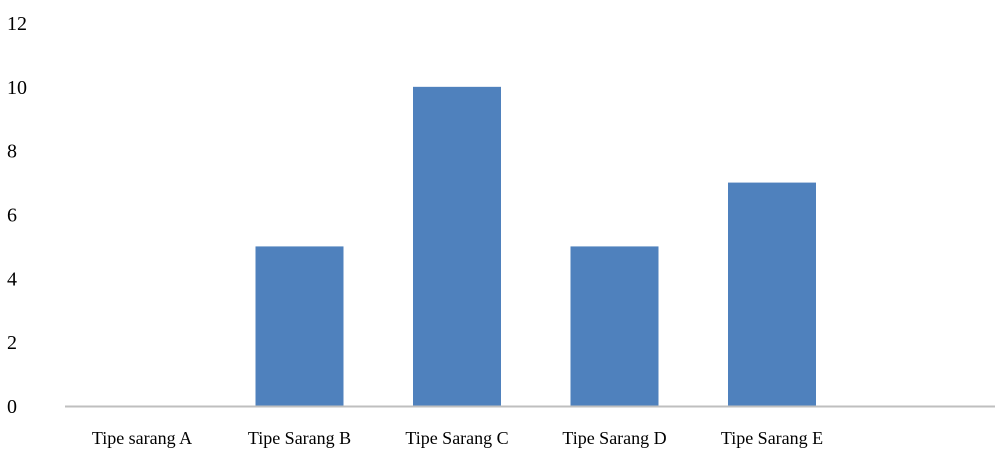 This screenshot has height=450, width=995. I want to click on x-category-label: Tipe Sarang B, so click(299, 438).